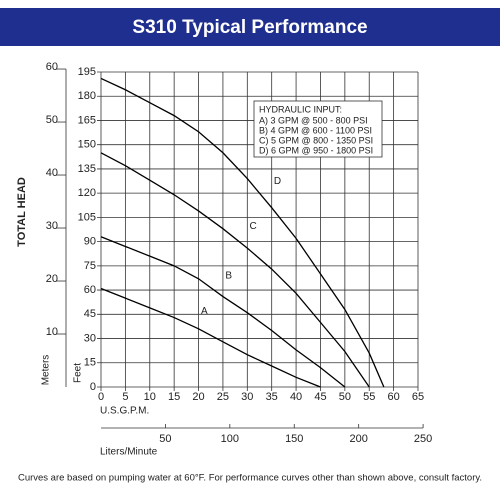 This screenshot has height=500, width=500. I want to click on x-tick-label: 50, so click(345, 397).